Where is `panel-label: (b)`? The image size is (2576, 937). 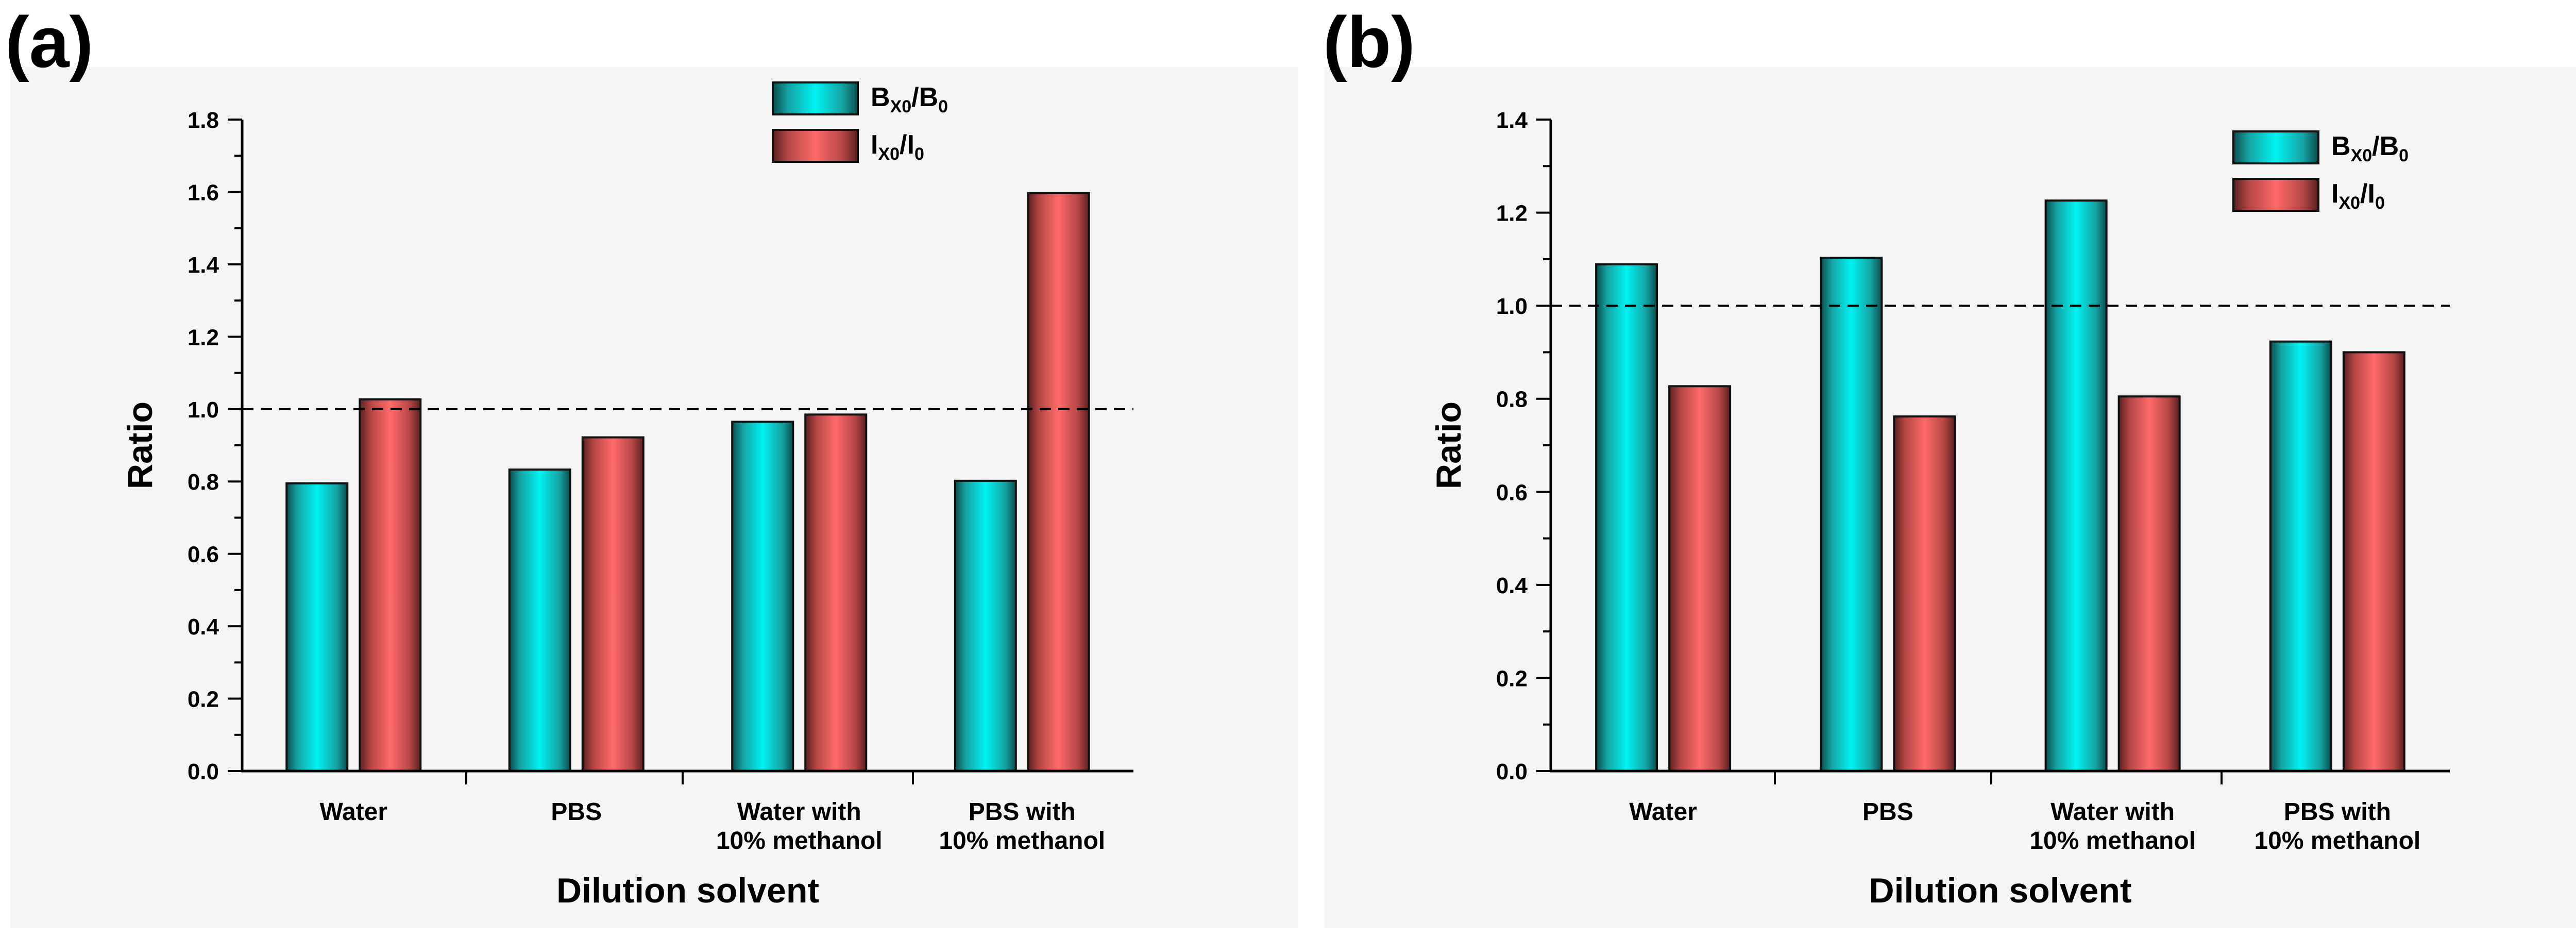
panel-label: (b) is located at coordinates (1369, 42).